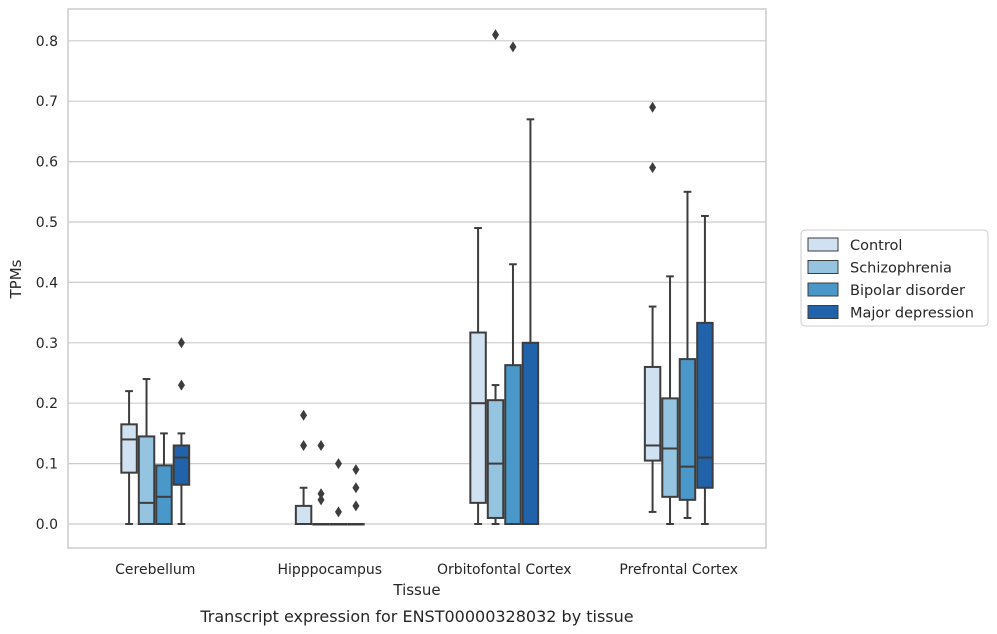 The width and height of the screenshot is (997, 634). What do you see at coordinates (47, 42) in the screenshot?
I see `y-tick-label: 0.8` at bounding box center [47, 42].